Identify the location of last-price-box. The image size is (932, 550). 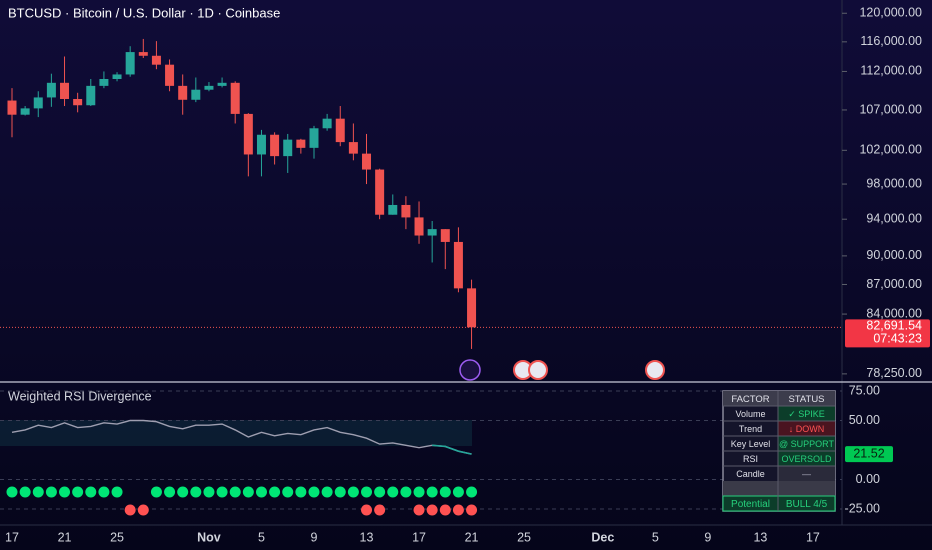
(887, 333).